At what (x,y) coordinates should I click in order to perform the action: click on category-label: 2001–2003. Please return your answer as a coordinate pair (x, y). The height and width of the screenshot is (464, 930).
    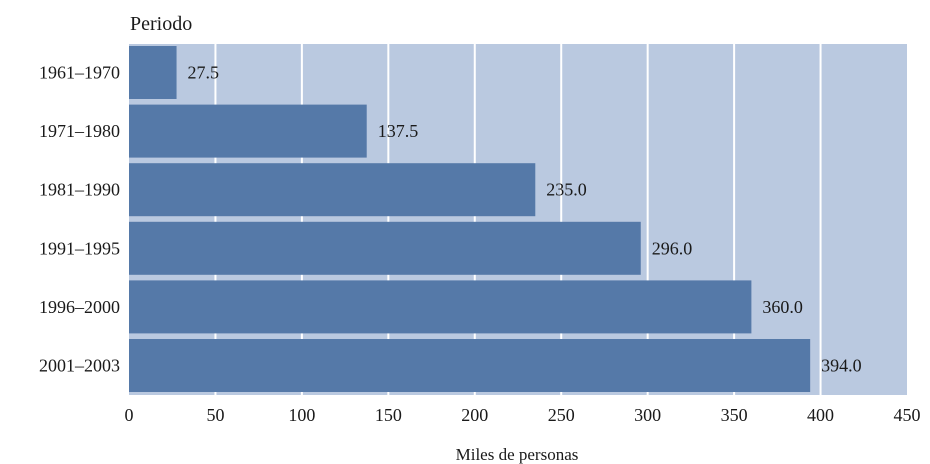
    Looking at the image, I should click on (79, 366).